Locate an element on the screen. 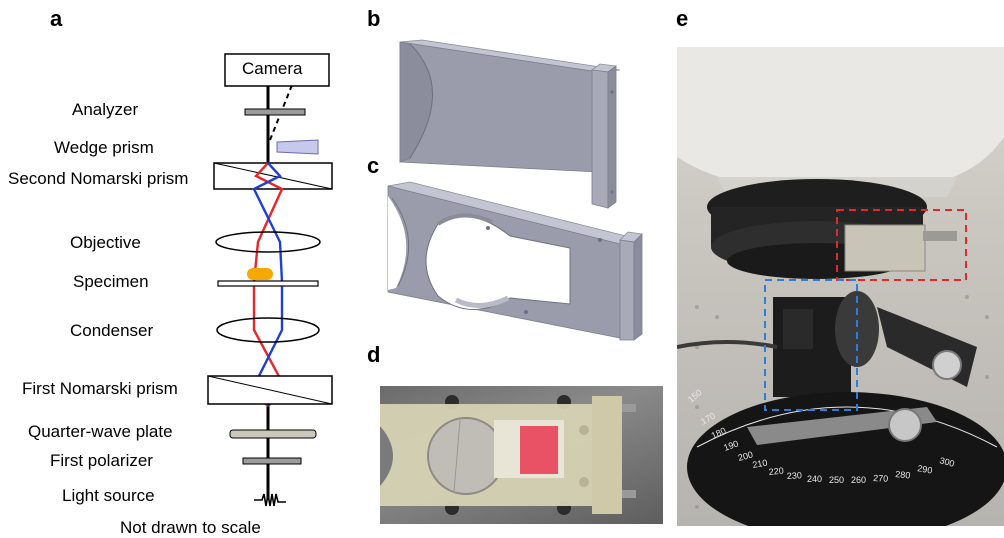  quarter-wave-plate-label: Quarter-wave plate is located at coordinates (100, 431).